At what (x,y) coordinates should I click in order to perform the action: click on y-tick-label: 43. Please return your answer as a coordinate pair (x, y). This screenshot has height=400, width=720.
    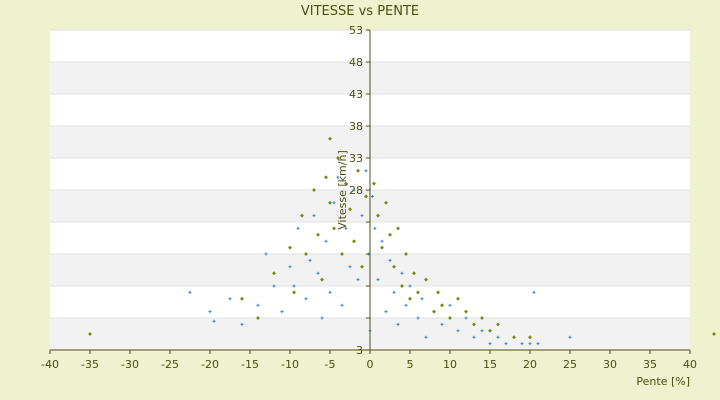
    Looking at the image, I should click on (356, 94).